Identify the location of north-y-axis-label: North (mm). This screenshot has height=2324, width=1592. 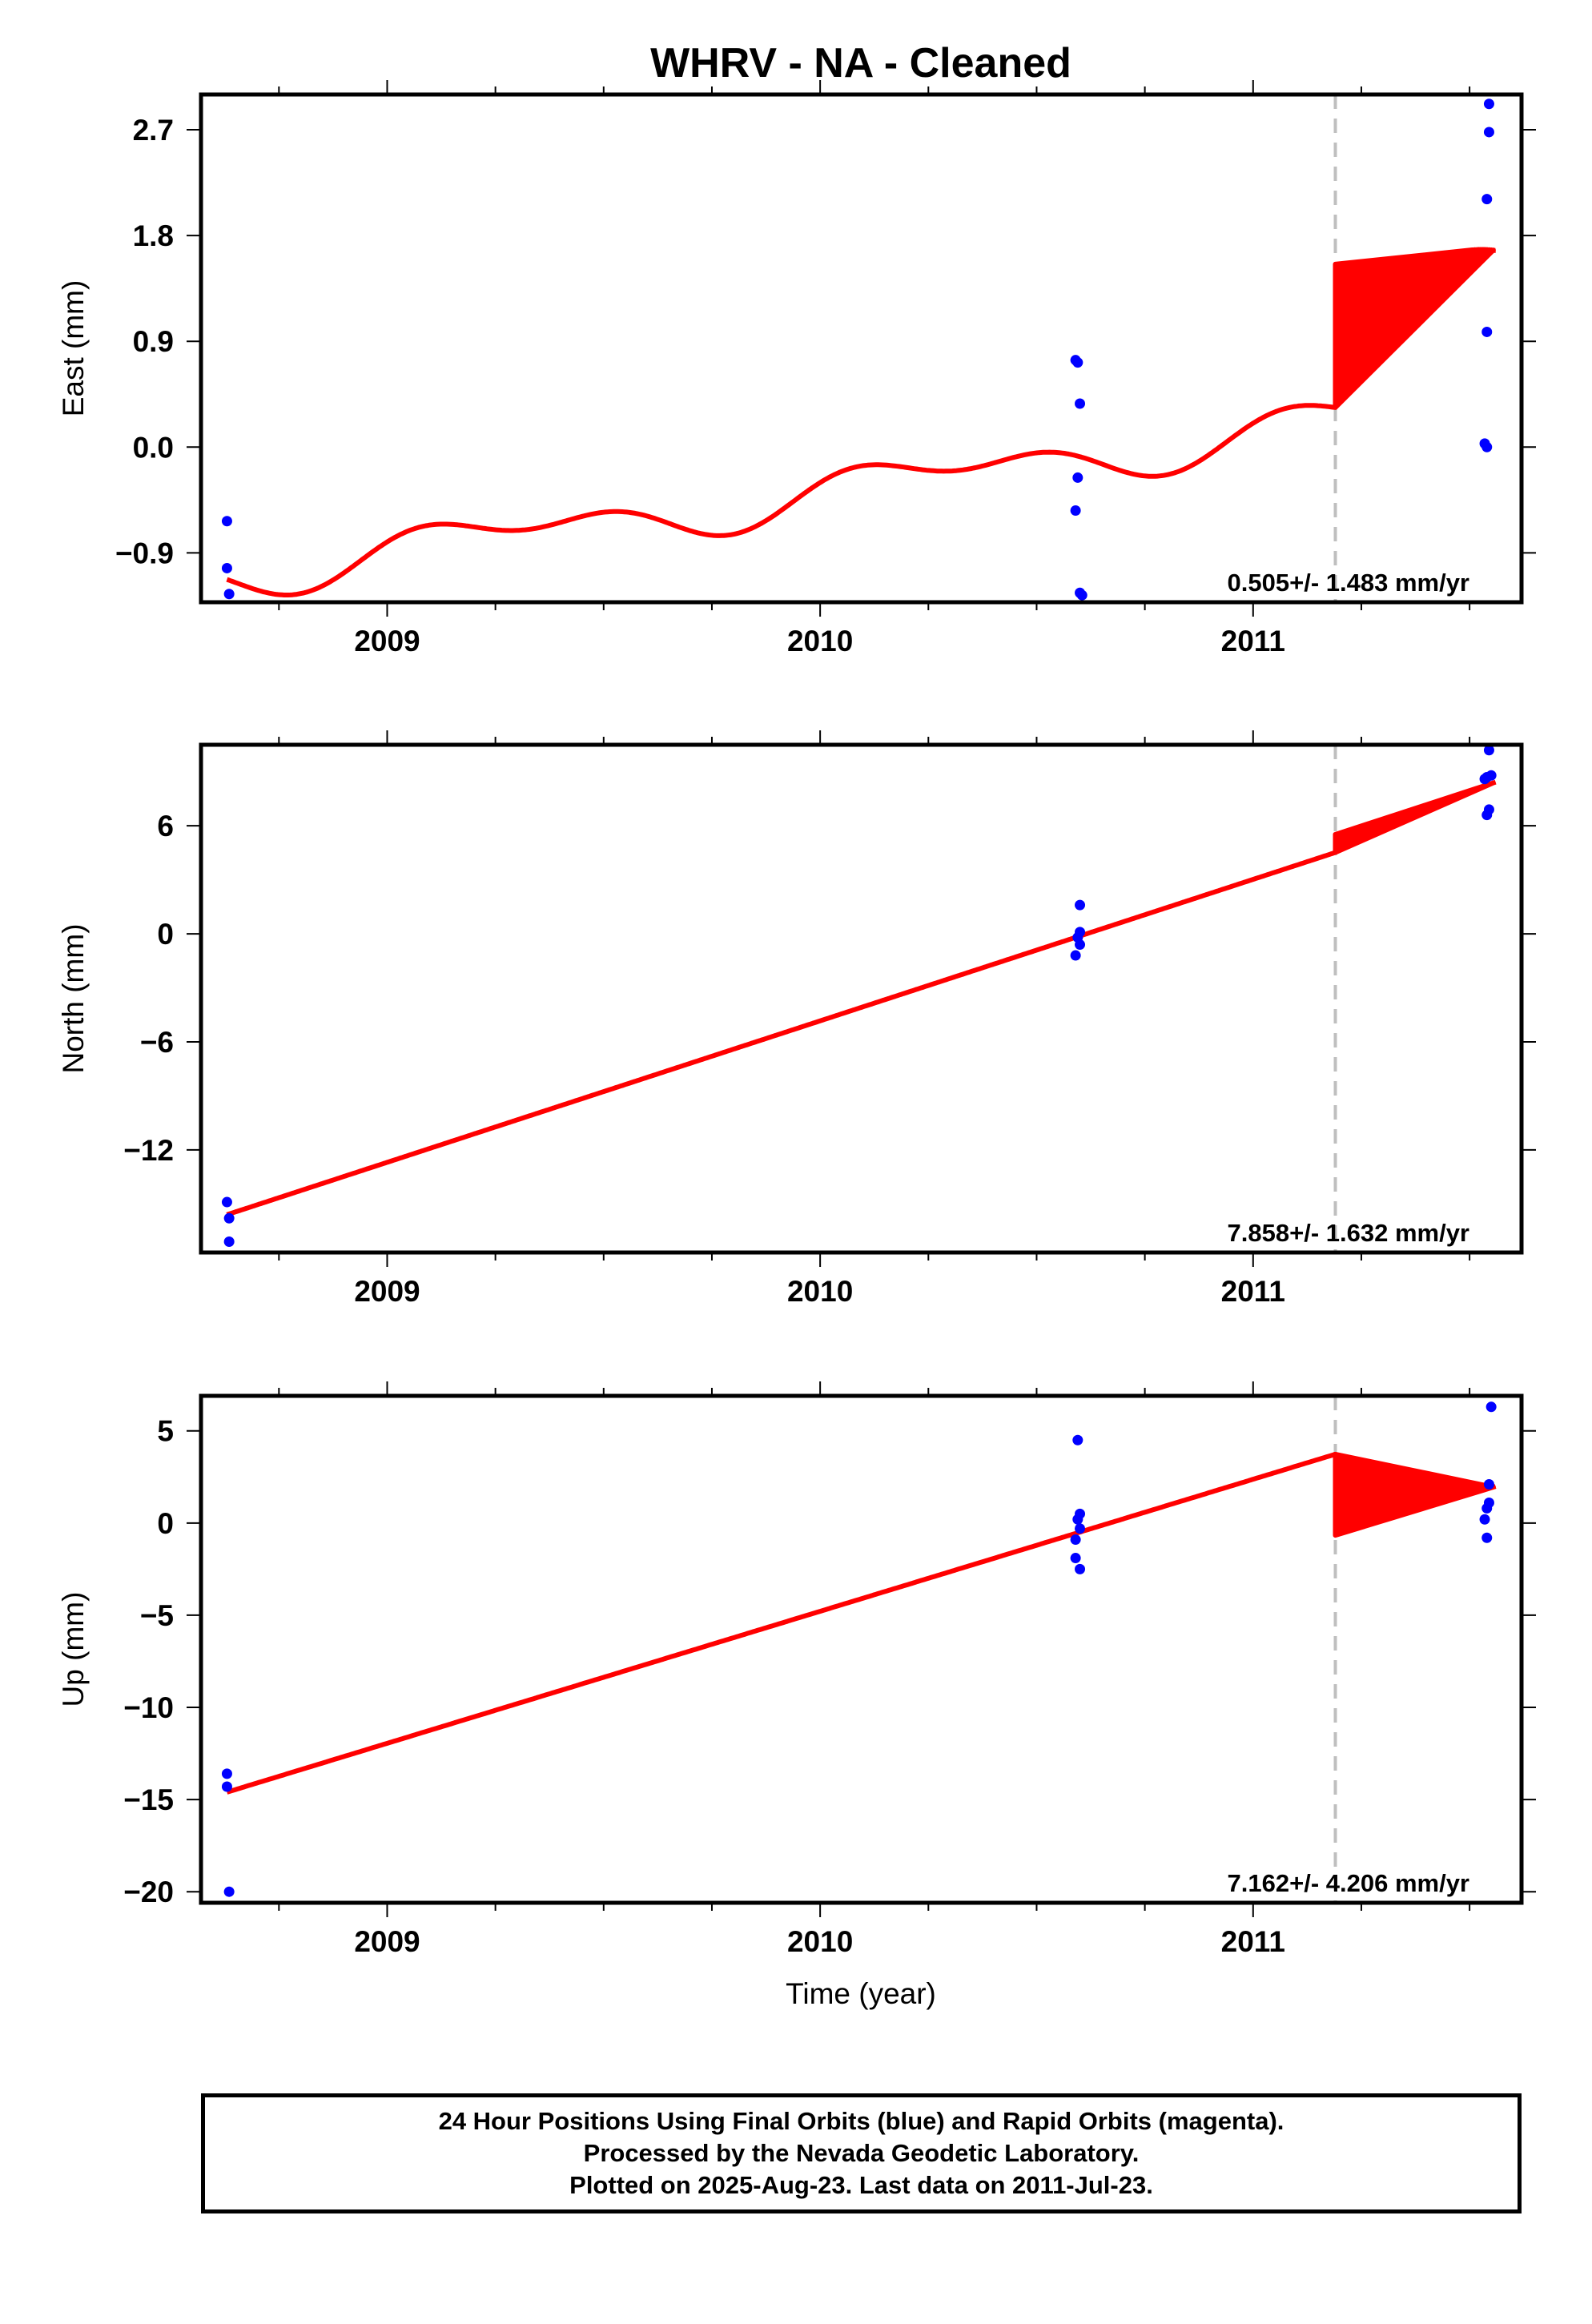
(73, 998).